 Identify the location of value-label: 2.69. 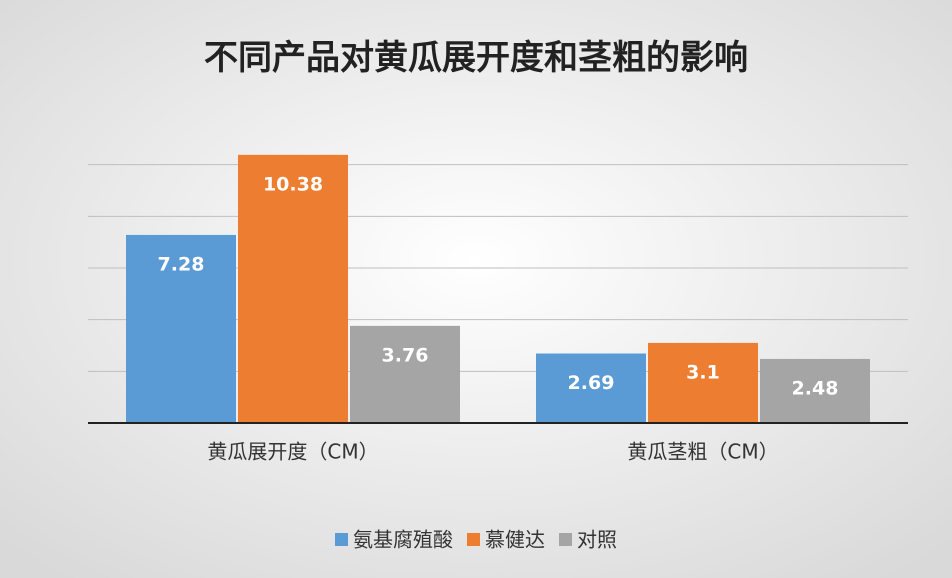
(591, 383).